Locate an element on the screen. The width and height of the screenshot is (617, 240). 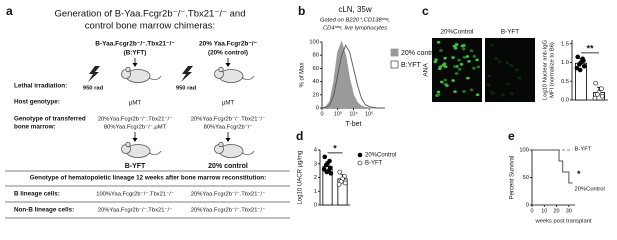
image-row-label: ANA is located at coordinates (426, 70).